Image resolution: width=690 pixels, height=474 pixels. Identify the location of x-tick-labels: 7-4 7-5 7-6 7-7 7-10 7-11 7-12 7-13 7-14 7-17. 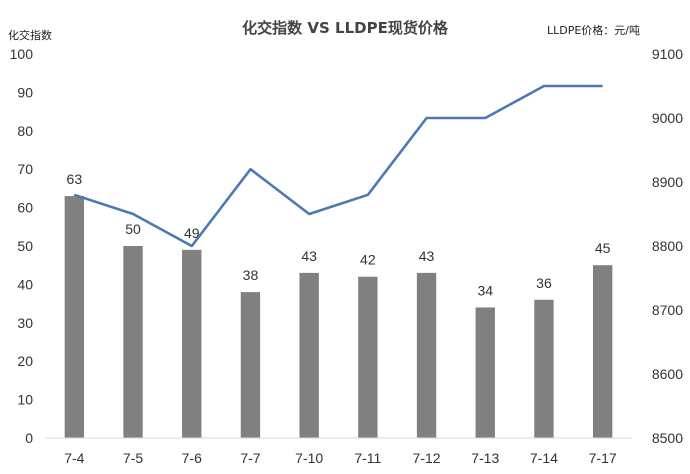
(340, 458).